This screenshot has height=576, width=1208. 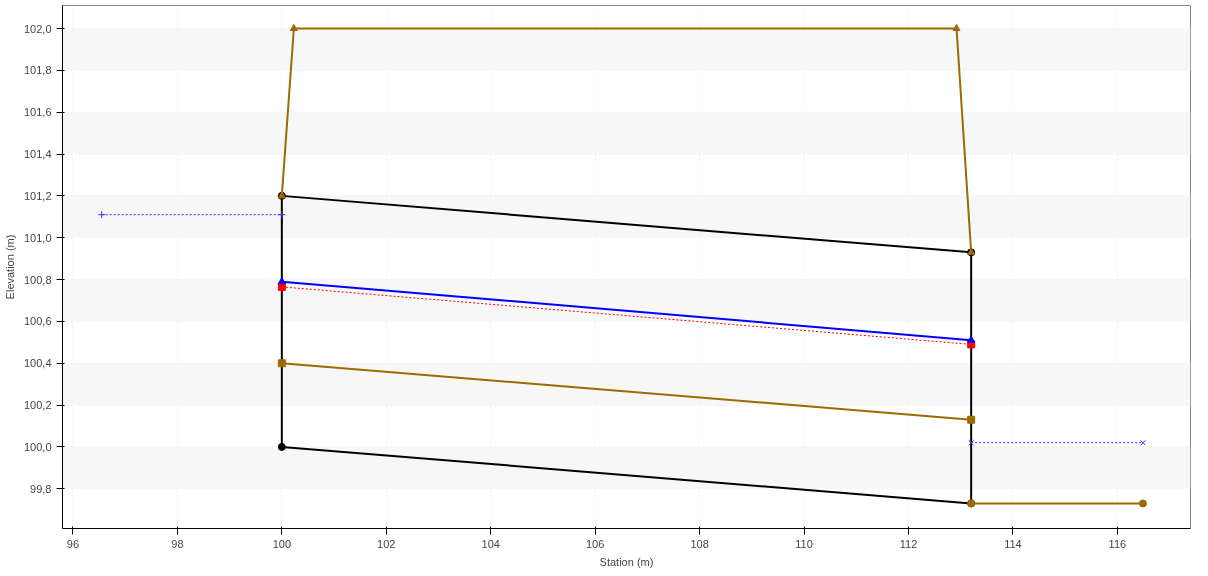 I want to click on x-tick-label: 114, so click(x=1013, y=543).